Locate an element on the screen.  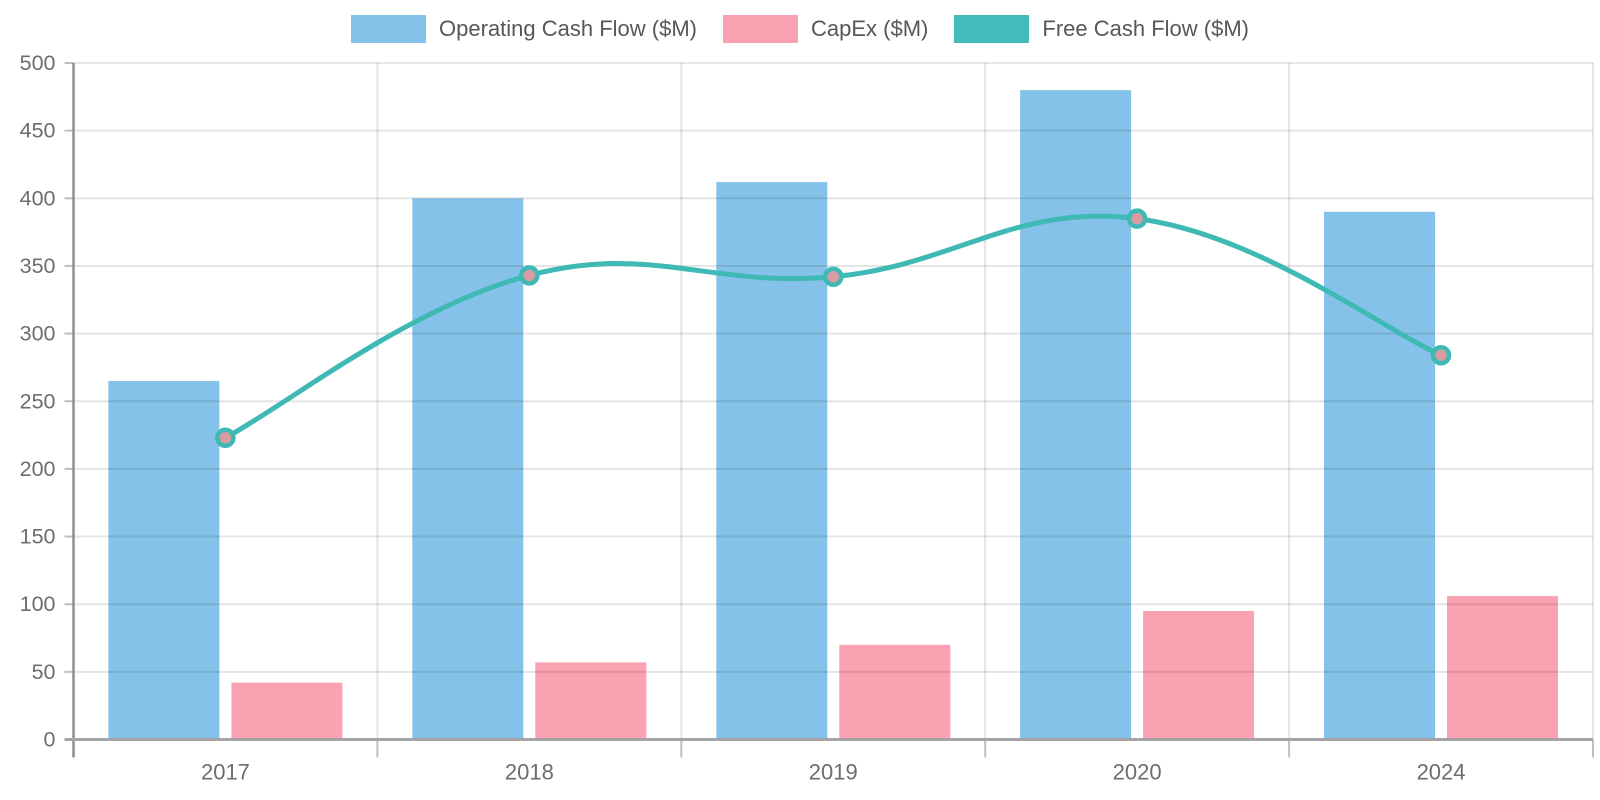
legend-item-free-cash-flow-m: Free Cash Flow ($M) is located at coordinates (1101, 29).